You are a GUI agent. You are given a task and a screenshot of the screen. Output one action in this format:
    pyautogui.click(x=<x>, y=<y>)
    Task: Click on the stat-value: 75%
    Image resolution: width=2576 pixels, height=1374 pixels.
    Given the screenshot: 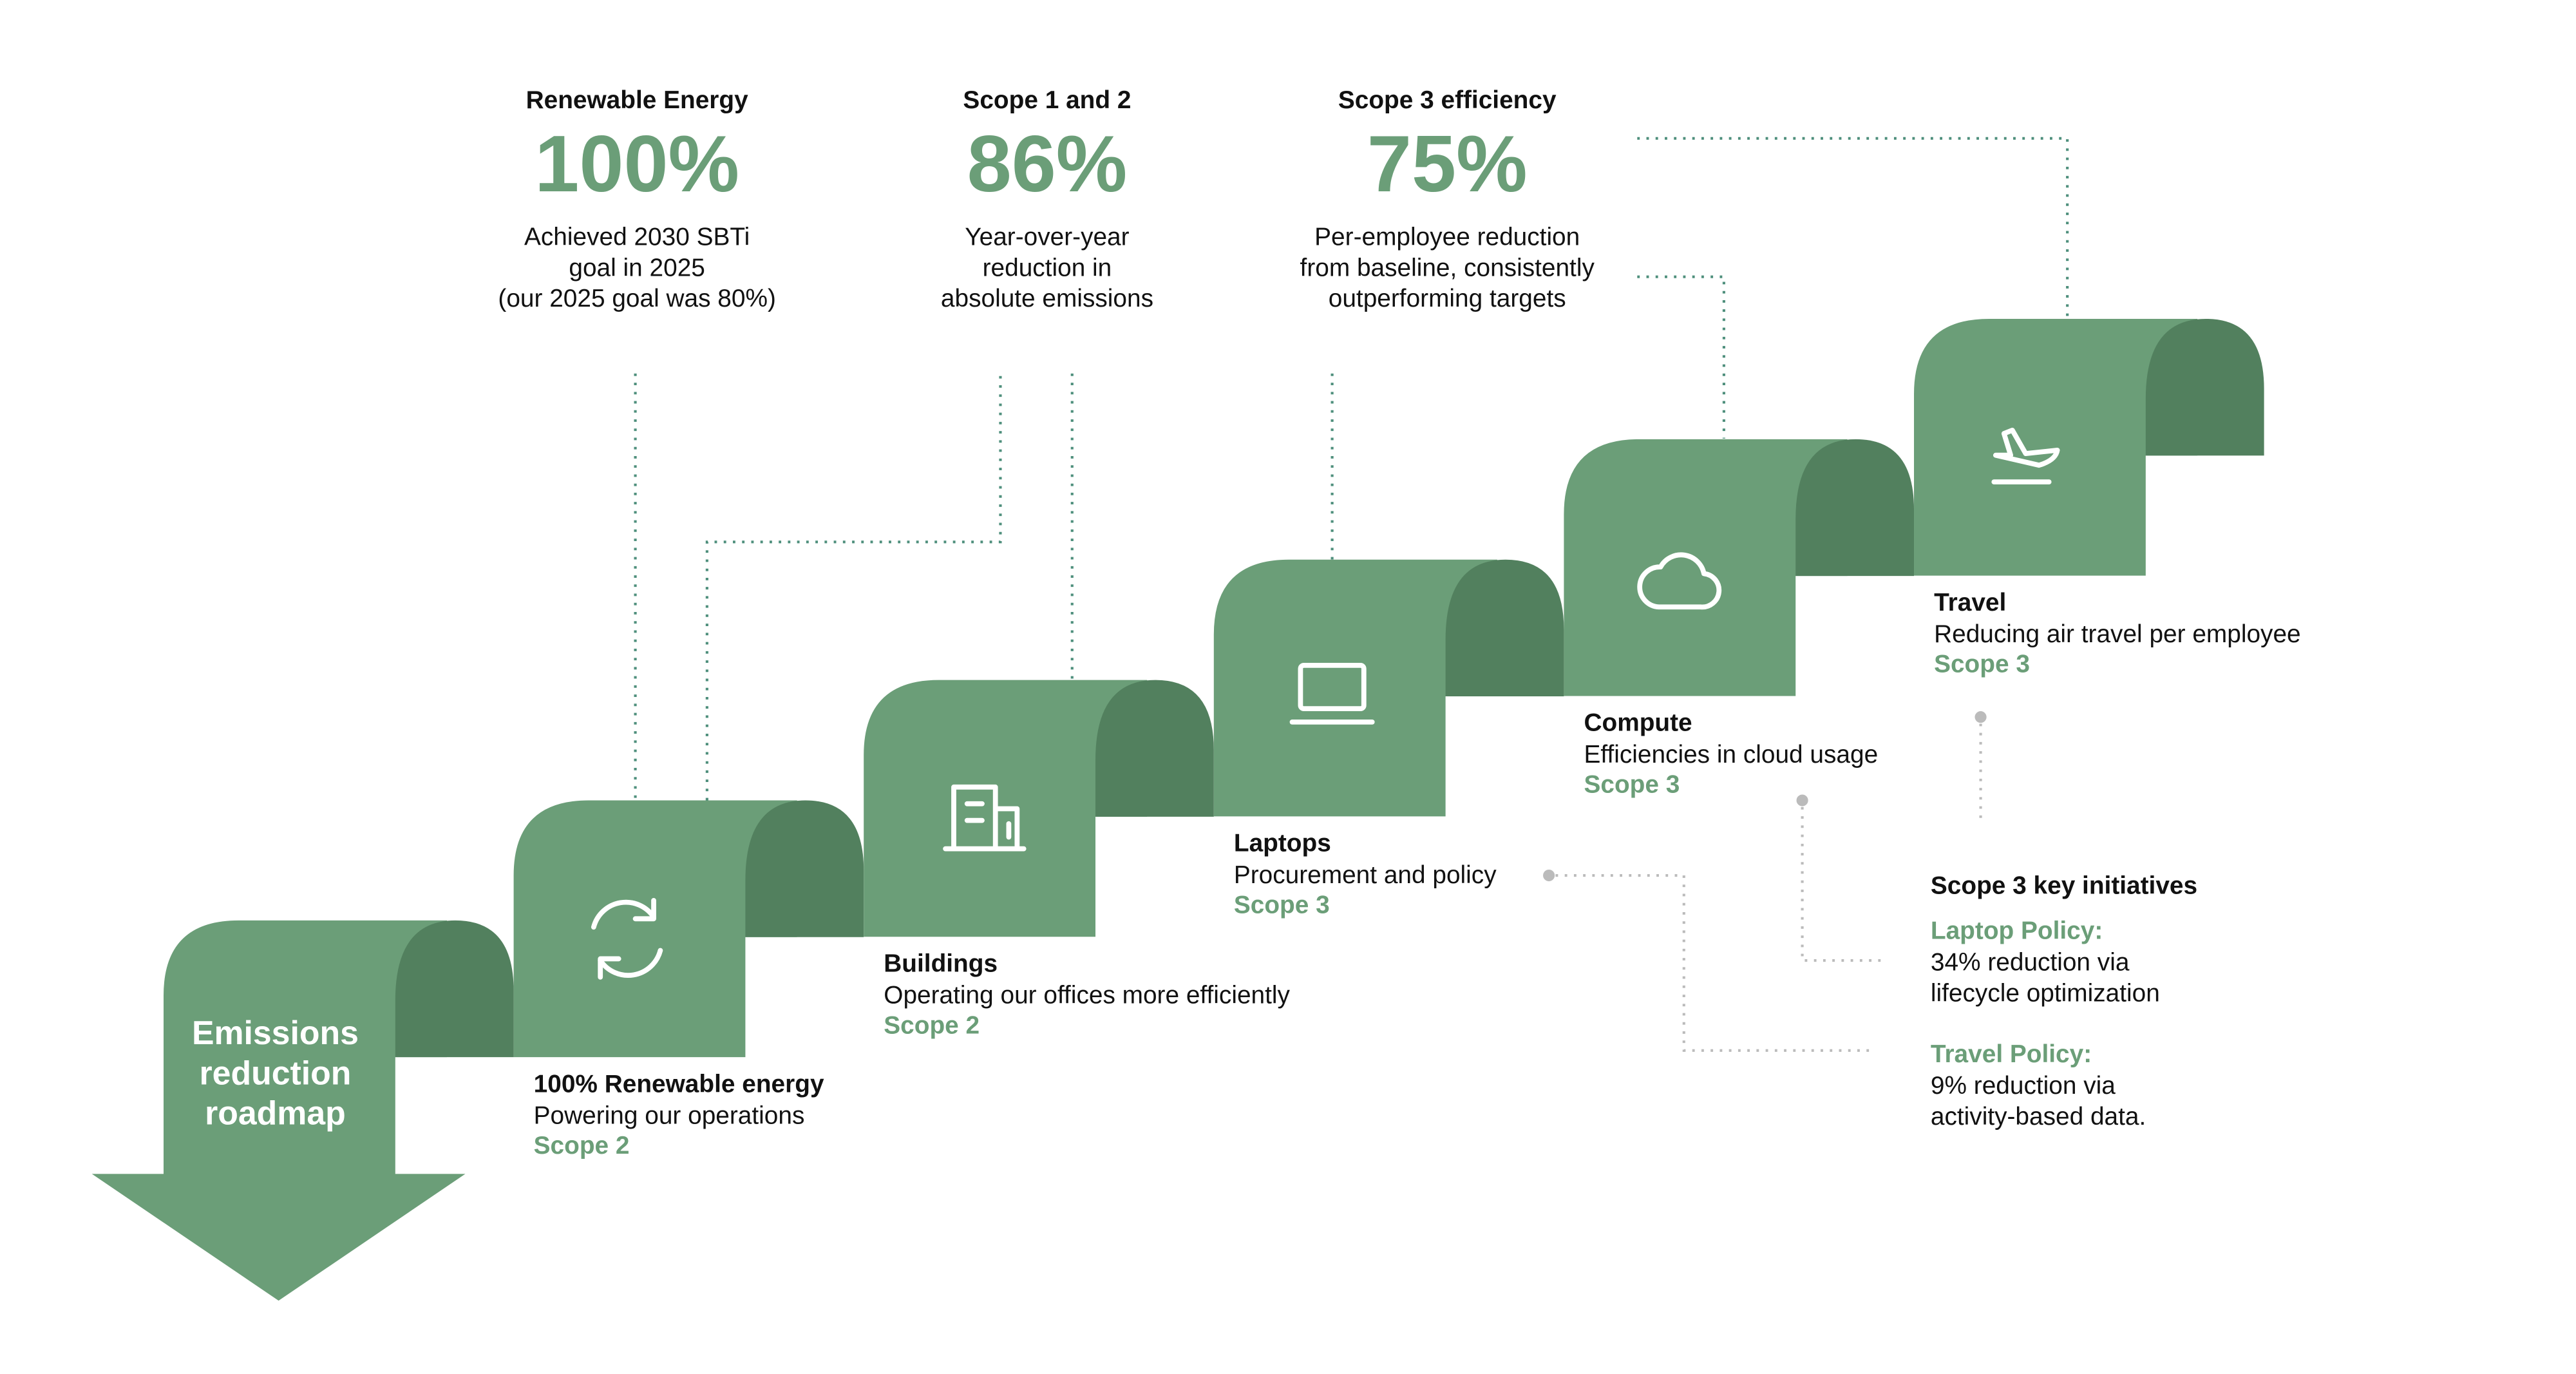 What is the action you would take?
    pyautogui.click(x=1448, y=164)
    